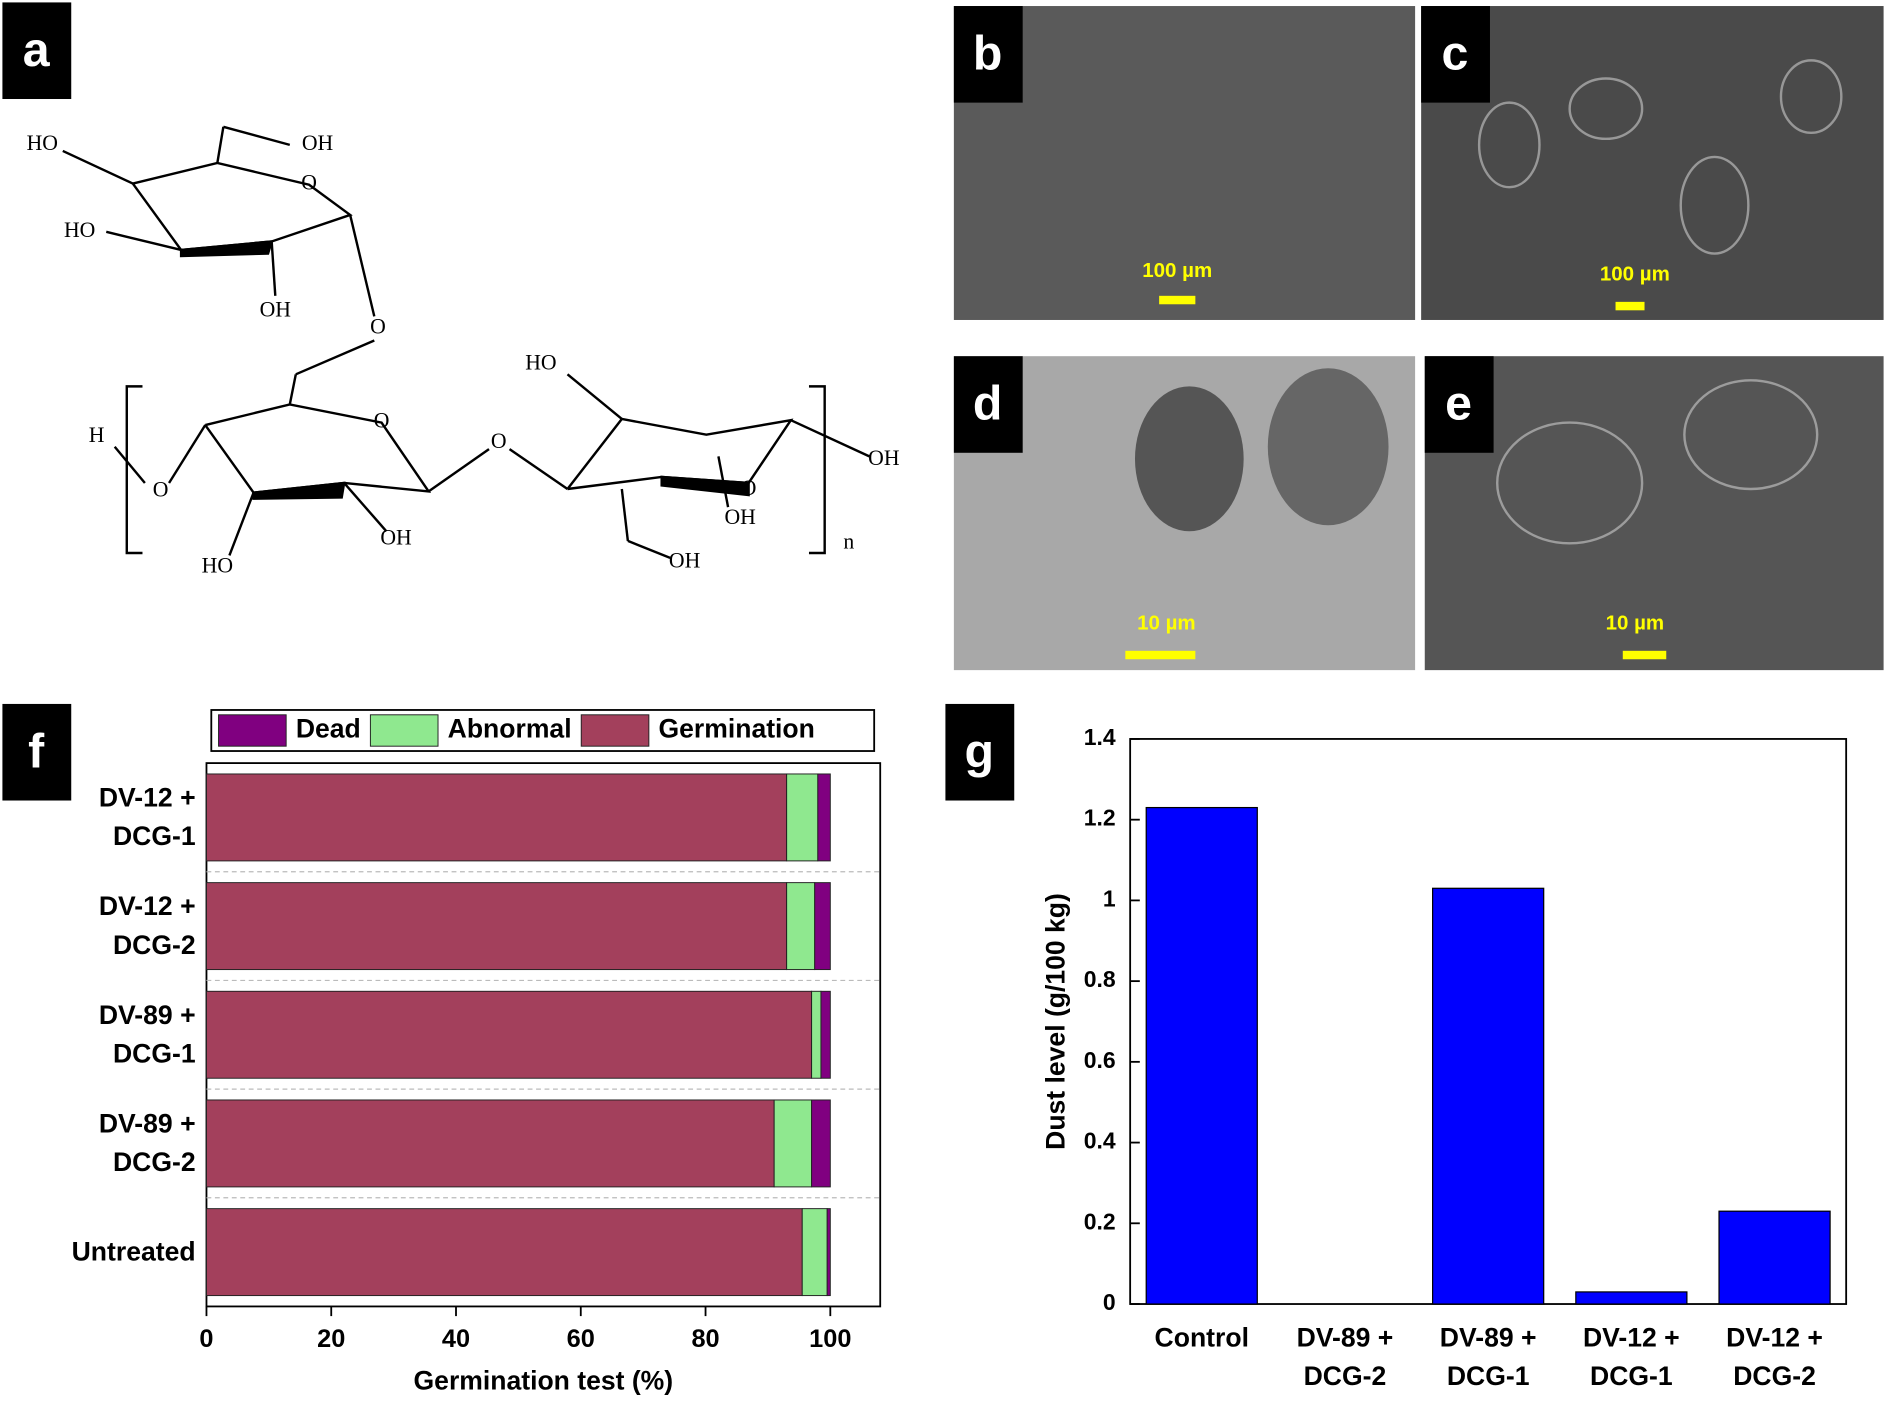  What do you see at coordinates (147, 817) in the screenshot?
I see `y-tick-label: DV-12 + DCG-1` at bounding box center [147, 817].